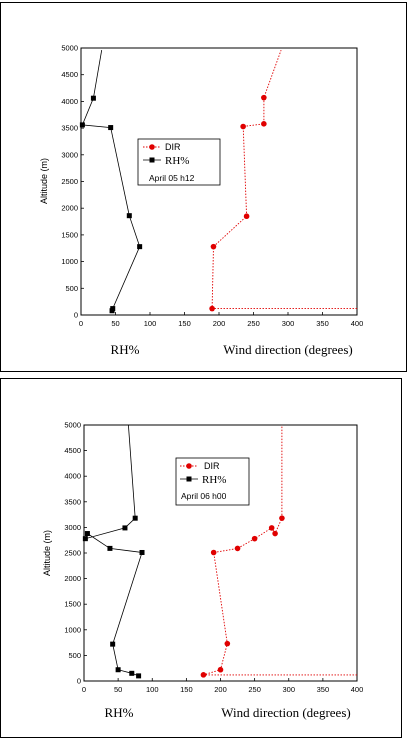 This screenshot has width=409, height=740. I want to click on legend: DIR RH% April 06 h00, so click(212, 481).